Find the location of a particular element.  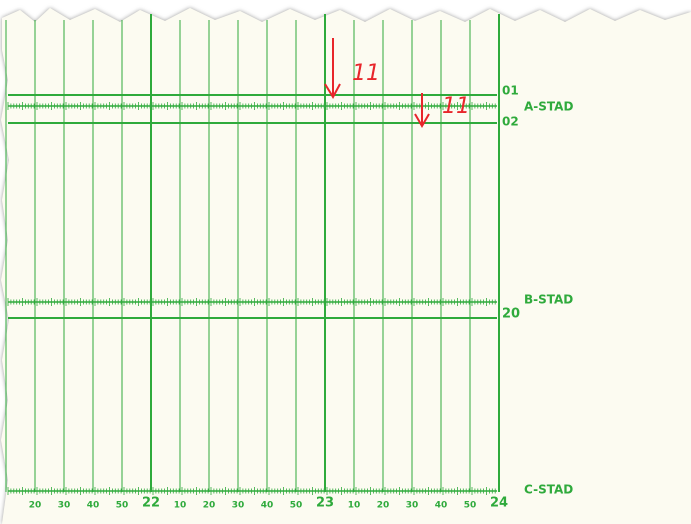

row-label: 02 is located at coordinates (510, 122).